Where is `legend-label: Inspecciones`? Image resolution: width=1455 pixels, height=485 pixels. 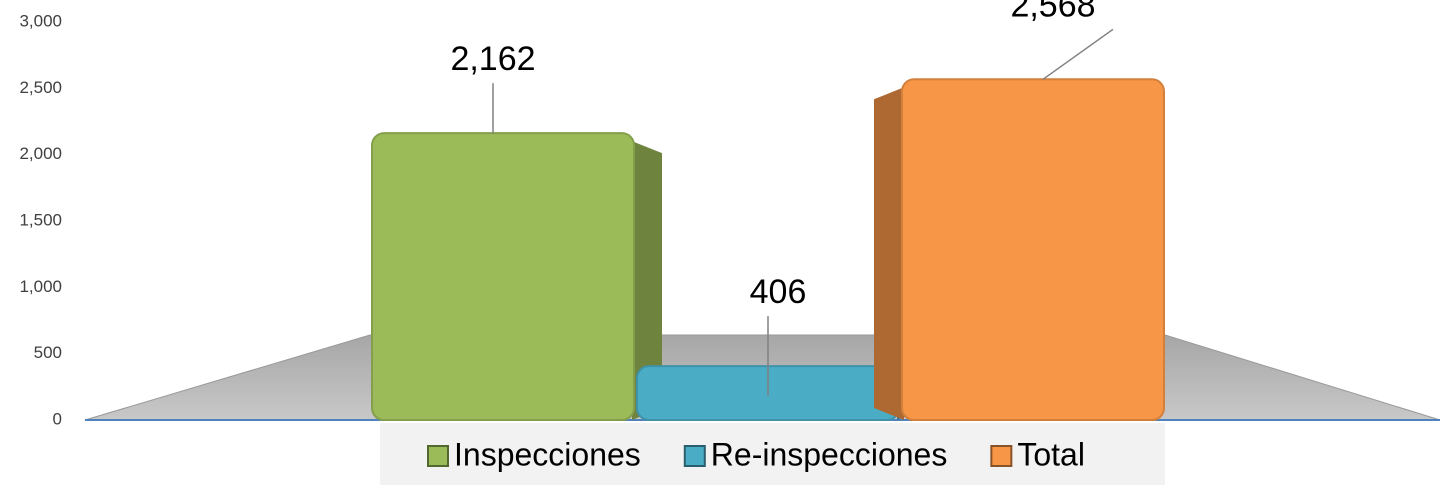 legend-label: Inspecciones is located at coordinates (547, 454).